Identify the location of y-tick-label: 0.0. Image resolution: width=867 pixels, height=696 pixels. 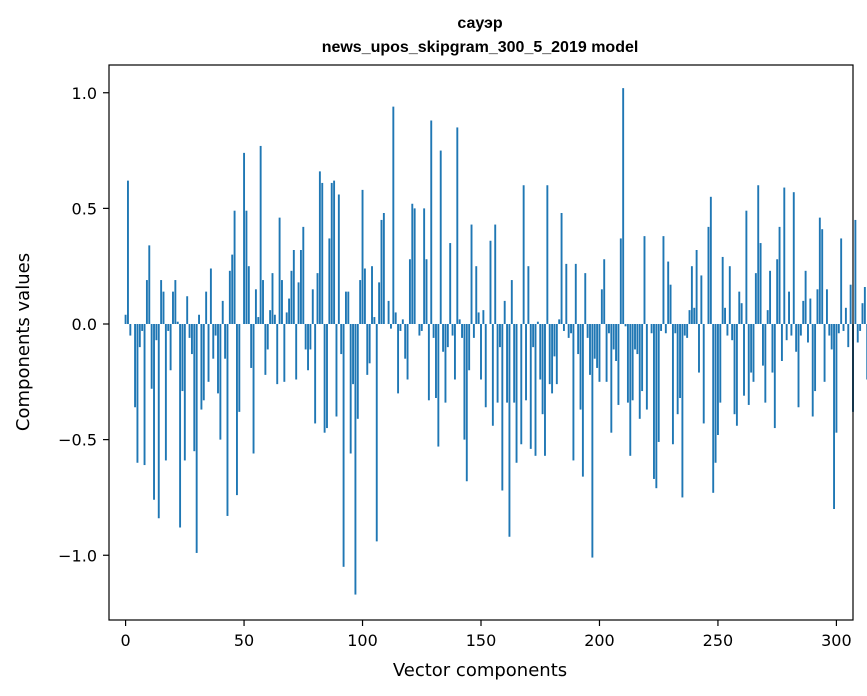
(84, 324).